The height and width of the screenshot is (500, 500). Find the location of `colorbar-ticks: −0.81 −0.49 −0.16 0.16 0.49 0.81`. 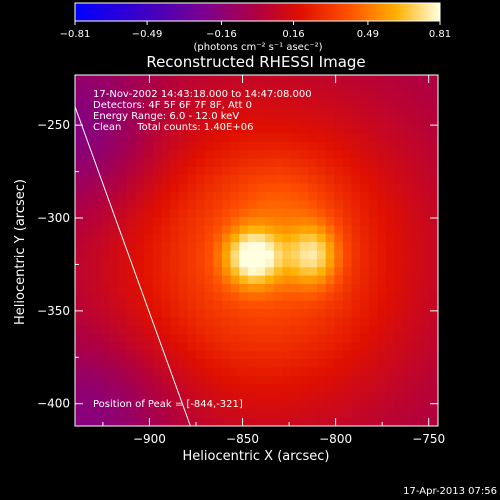

colorbar-ticks: −0.81 −0.49 −0.16 0.16 0.49 0.81 is located at coordinates (255, 30).